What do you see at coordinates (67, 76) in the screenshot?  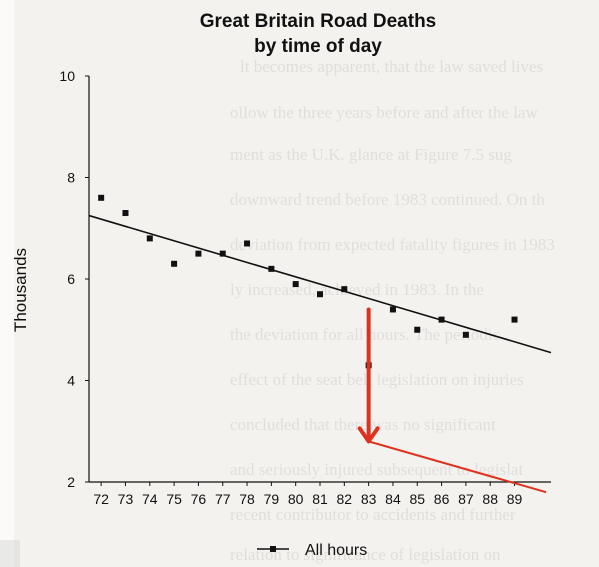 I see `y-tick-label: 10` at bounding box center [67, 76].